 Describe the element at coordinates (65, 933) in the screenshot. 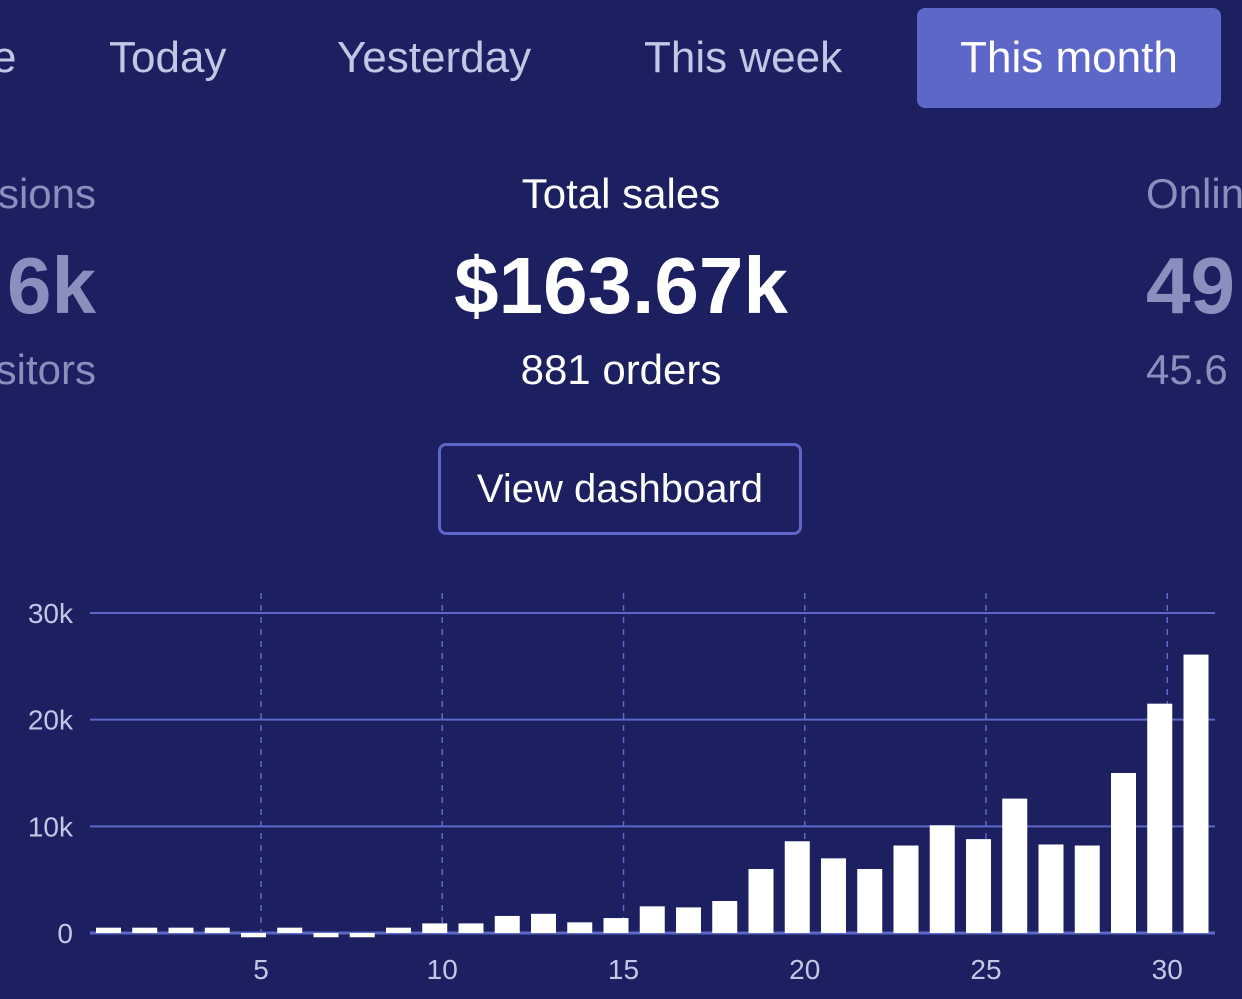

I see `y-tick-label: 0` at that location.